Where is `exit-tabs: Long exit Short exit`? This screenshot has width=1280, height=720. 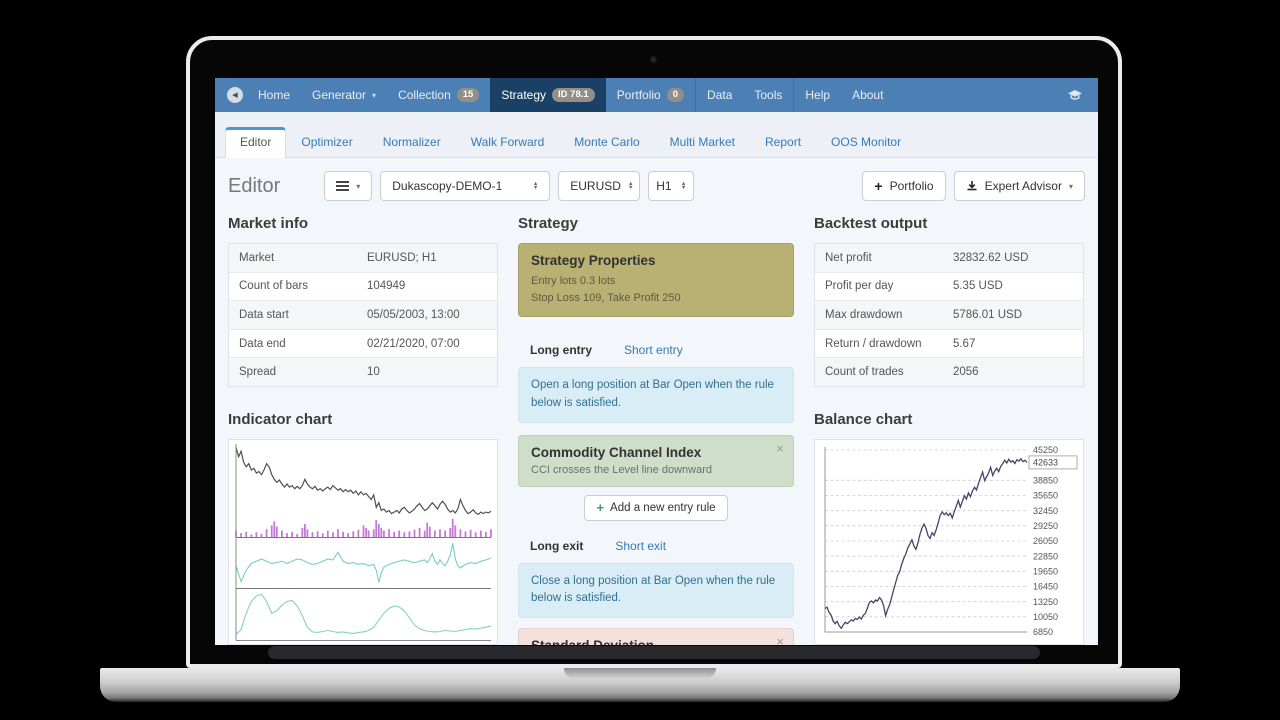 exit-tabs: Long exit Short exit is located at coordinates (656, 546).